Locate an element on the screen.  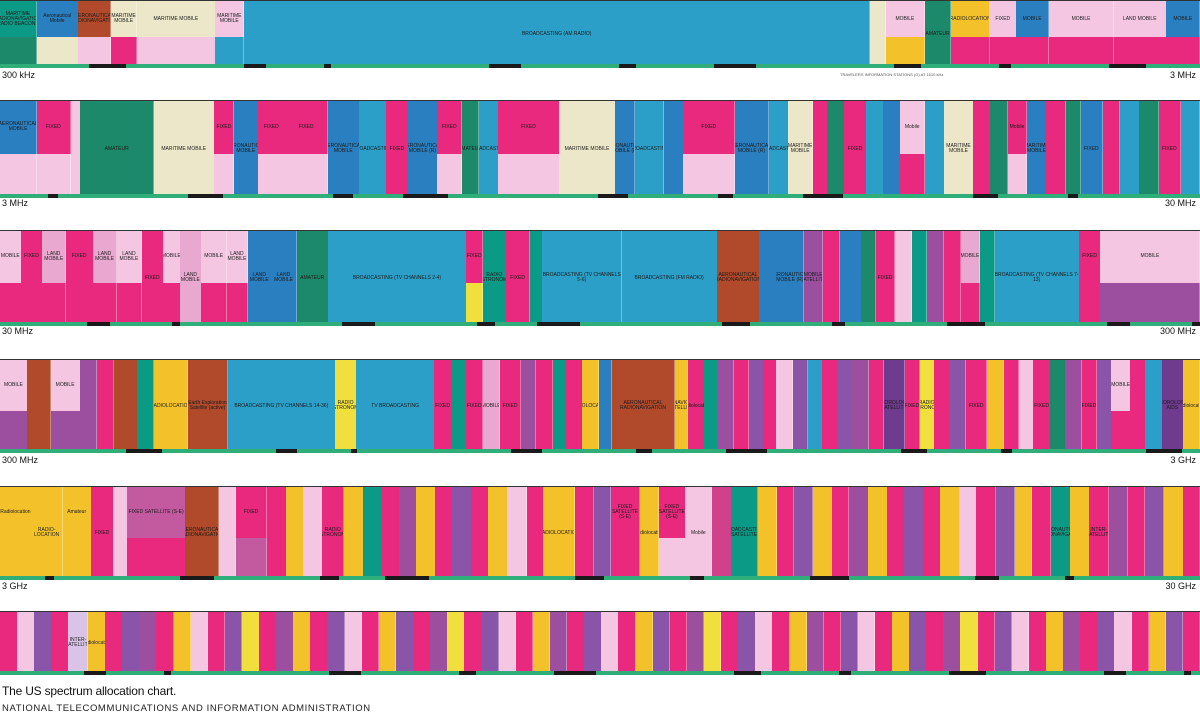
allocation-block: AMATEUR is located at coordinates (938, 34).